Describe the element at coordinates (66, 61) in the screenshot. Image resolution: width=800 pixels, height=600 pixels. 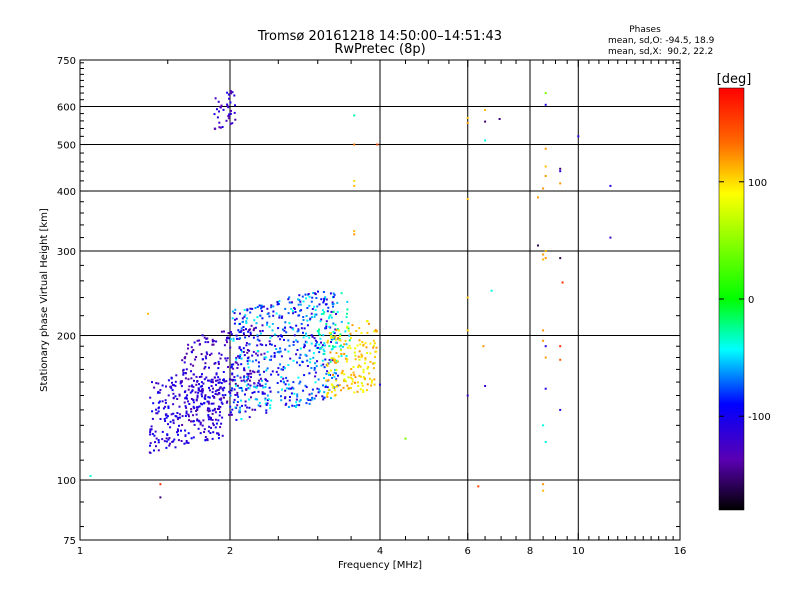
I see `y-tick-label: 750` at that location.